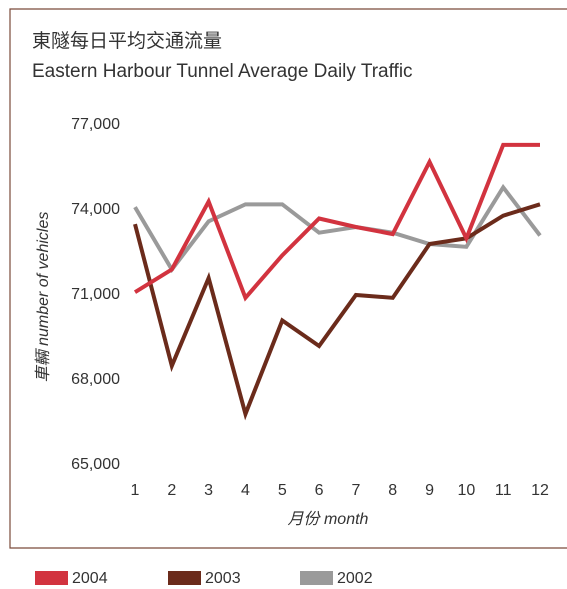 The height and width of the screenshot is (589, 567). Describe the element at coordinates (245, 490) in the screenshot. I see `x-tick-label: 4` at that location.